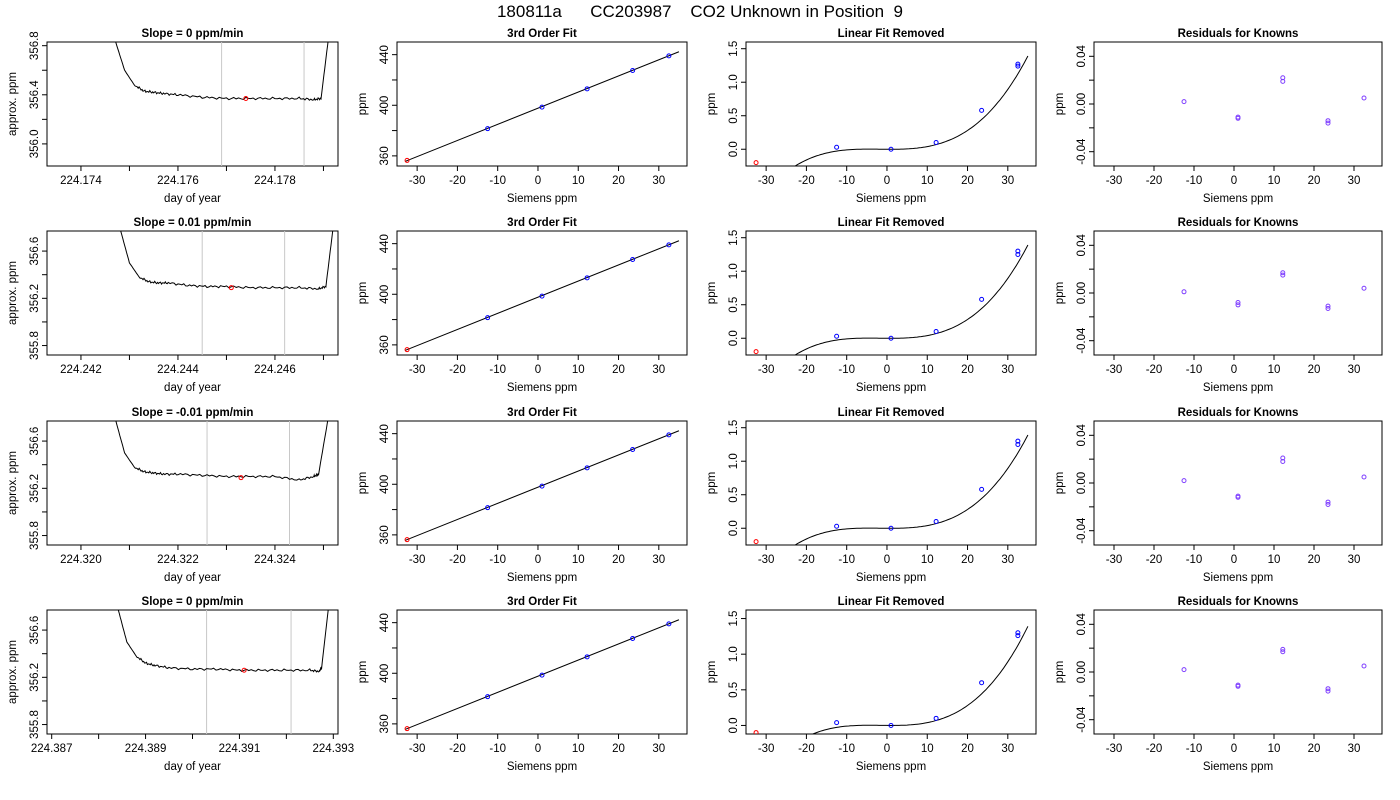 The width and height of the screenshot is (1400, 800). What do you see at coordinates (81, 370) in the screenshot?
I see `x-tick-label: 224.242` at bounding box center [81, 370].